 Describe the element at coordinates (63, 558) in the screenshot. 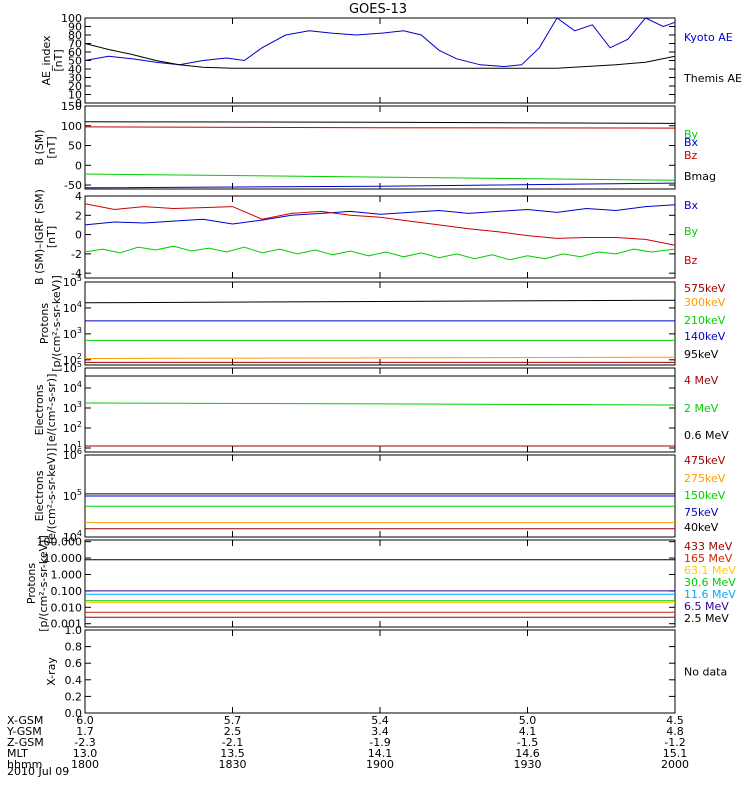

I see `y-tick-label: 10.000` at that location.